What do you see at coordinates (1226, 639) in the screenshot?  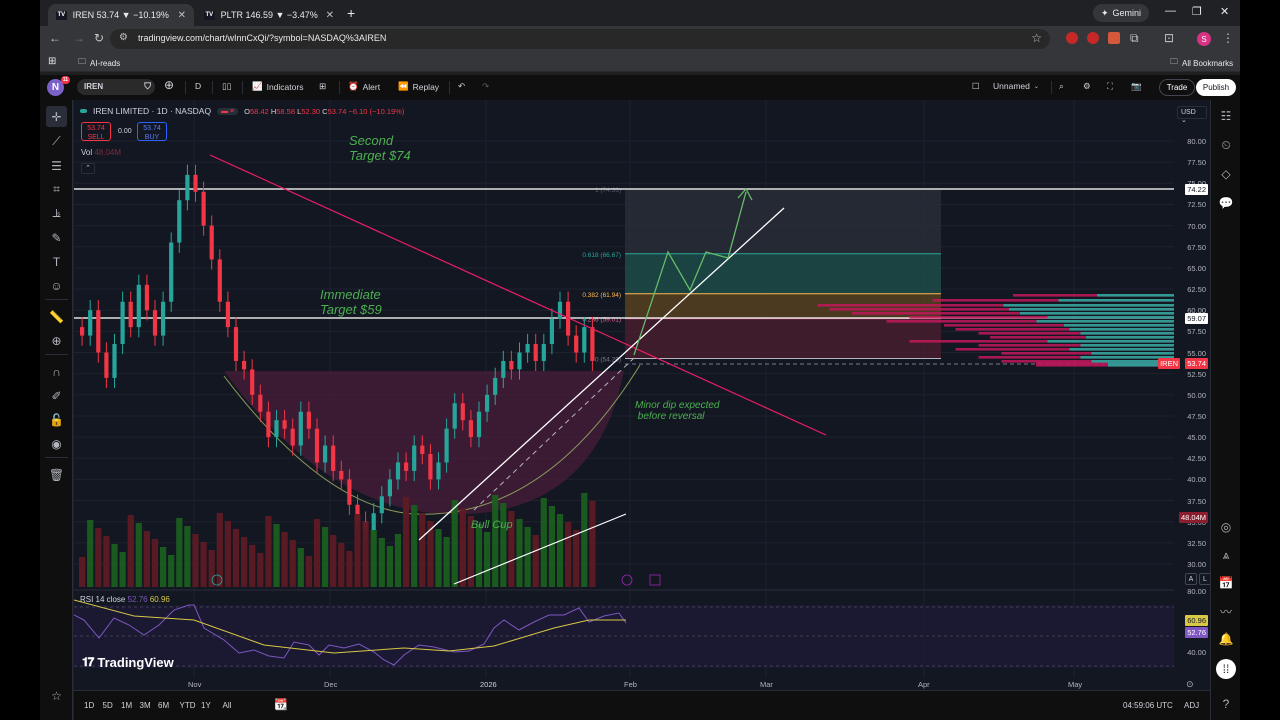 I see `notifications-bell-icon: 🔔` at bounding box center [1226, 639].